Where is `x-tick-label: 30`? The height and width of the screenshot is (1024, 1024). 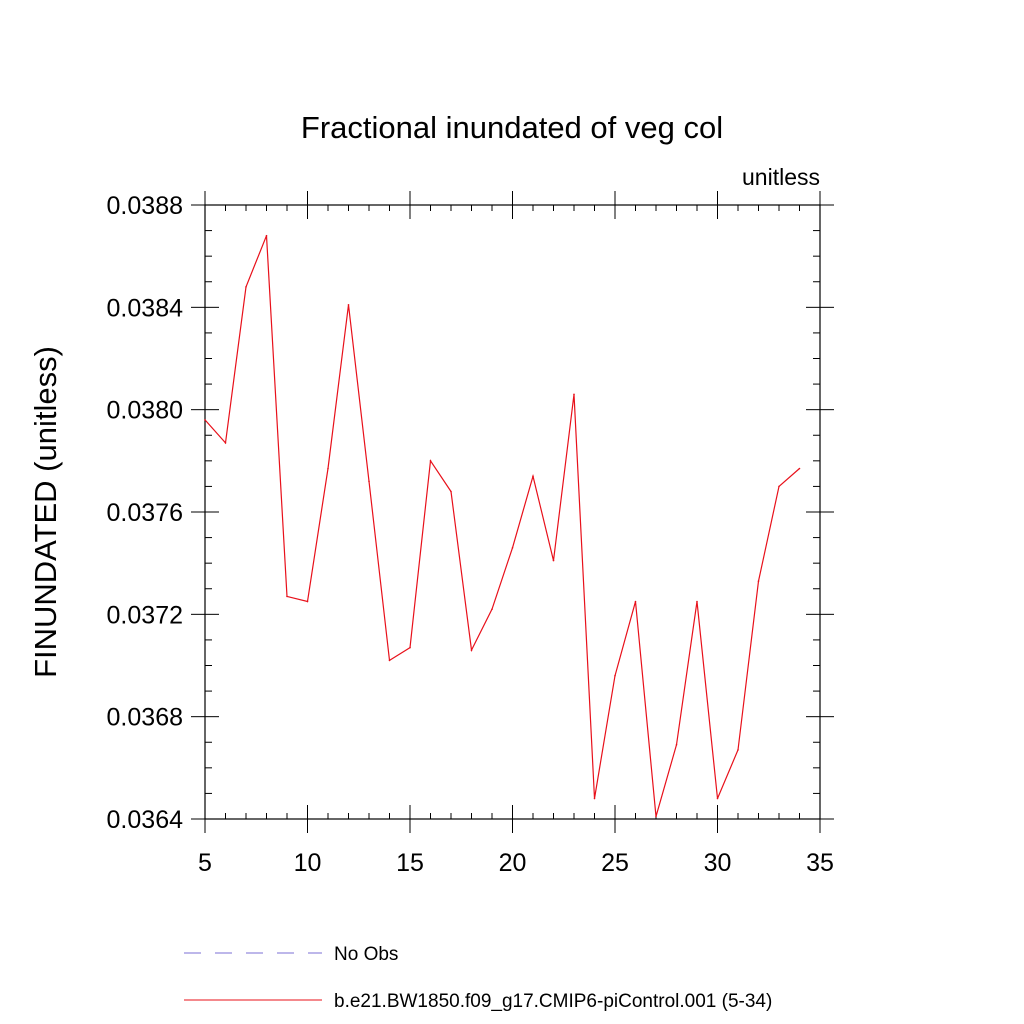 x-tick-label: 30 is located at coordinates (718, 863).